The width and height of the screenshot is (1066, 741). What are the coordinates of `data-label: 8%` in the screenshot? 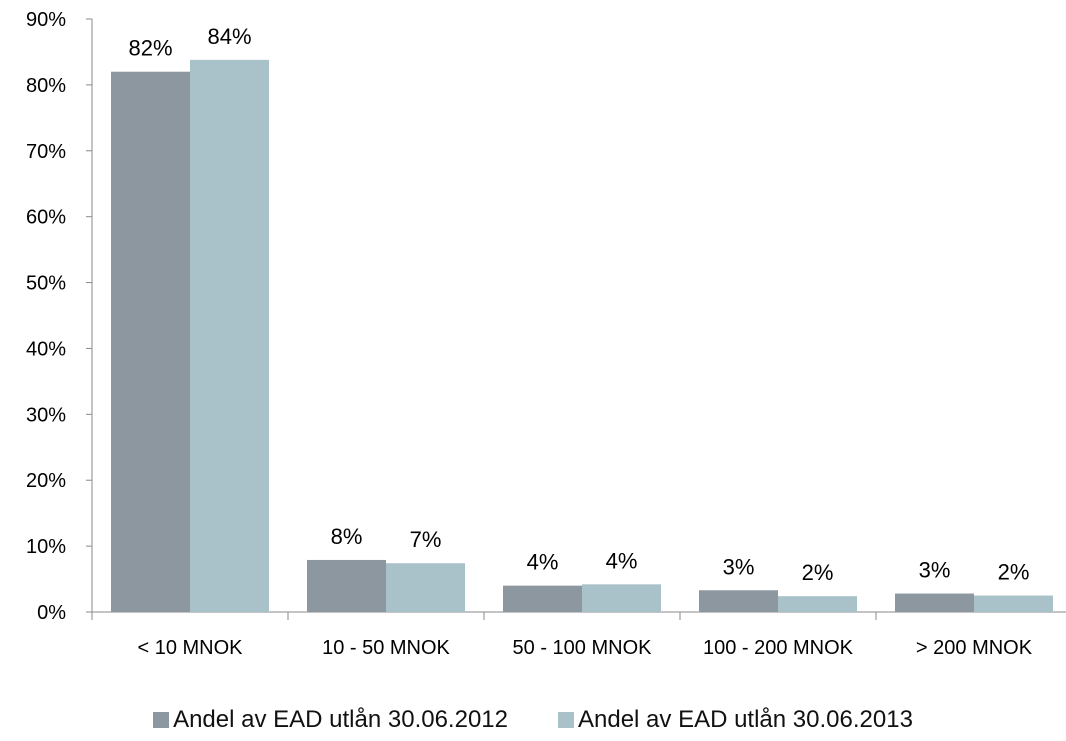 It's located at (347, 536).